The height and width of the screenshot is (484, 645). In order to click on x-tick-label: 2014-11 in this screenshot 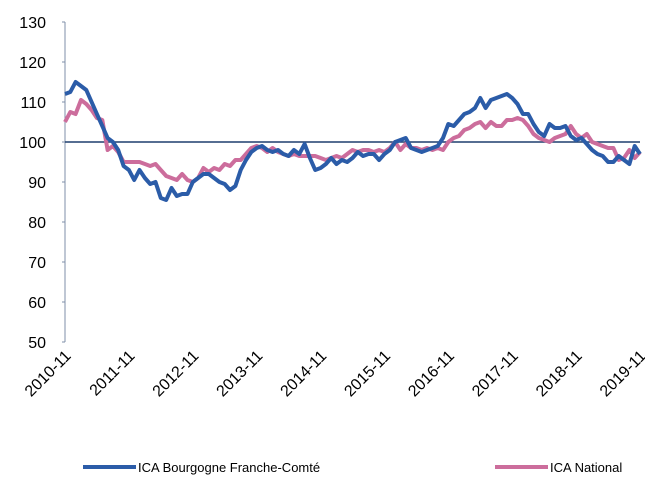, I will do `click(304, 374)`.